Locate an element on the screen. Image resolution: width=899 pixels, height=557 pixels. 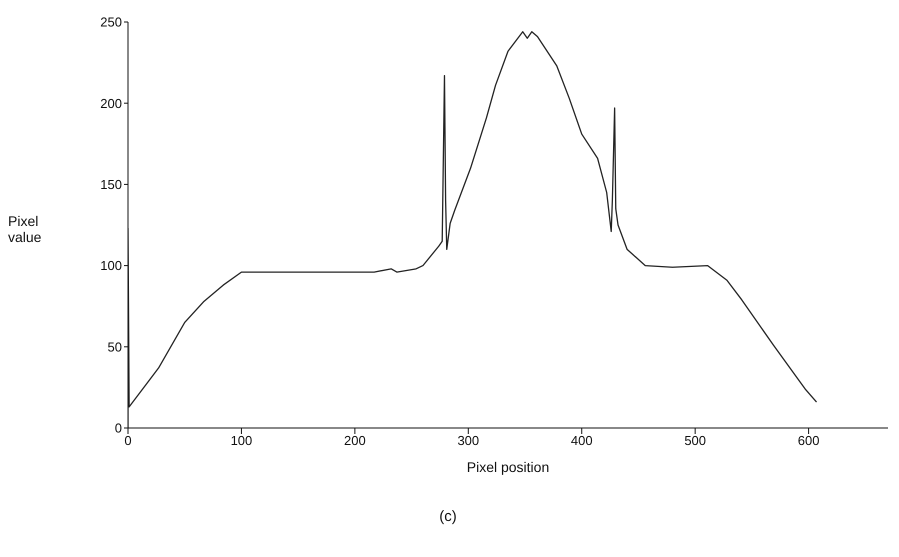
x-tick-label: 400 is located at coordinates (581, 440).